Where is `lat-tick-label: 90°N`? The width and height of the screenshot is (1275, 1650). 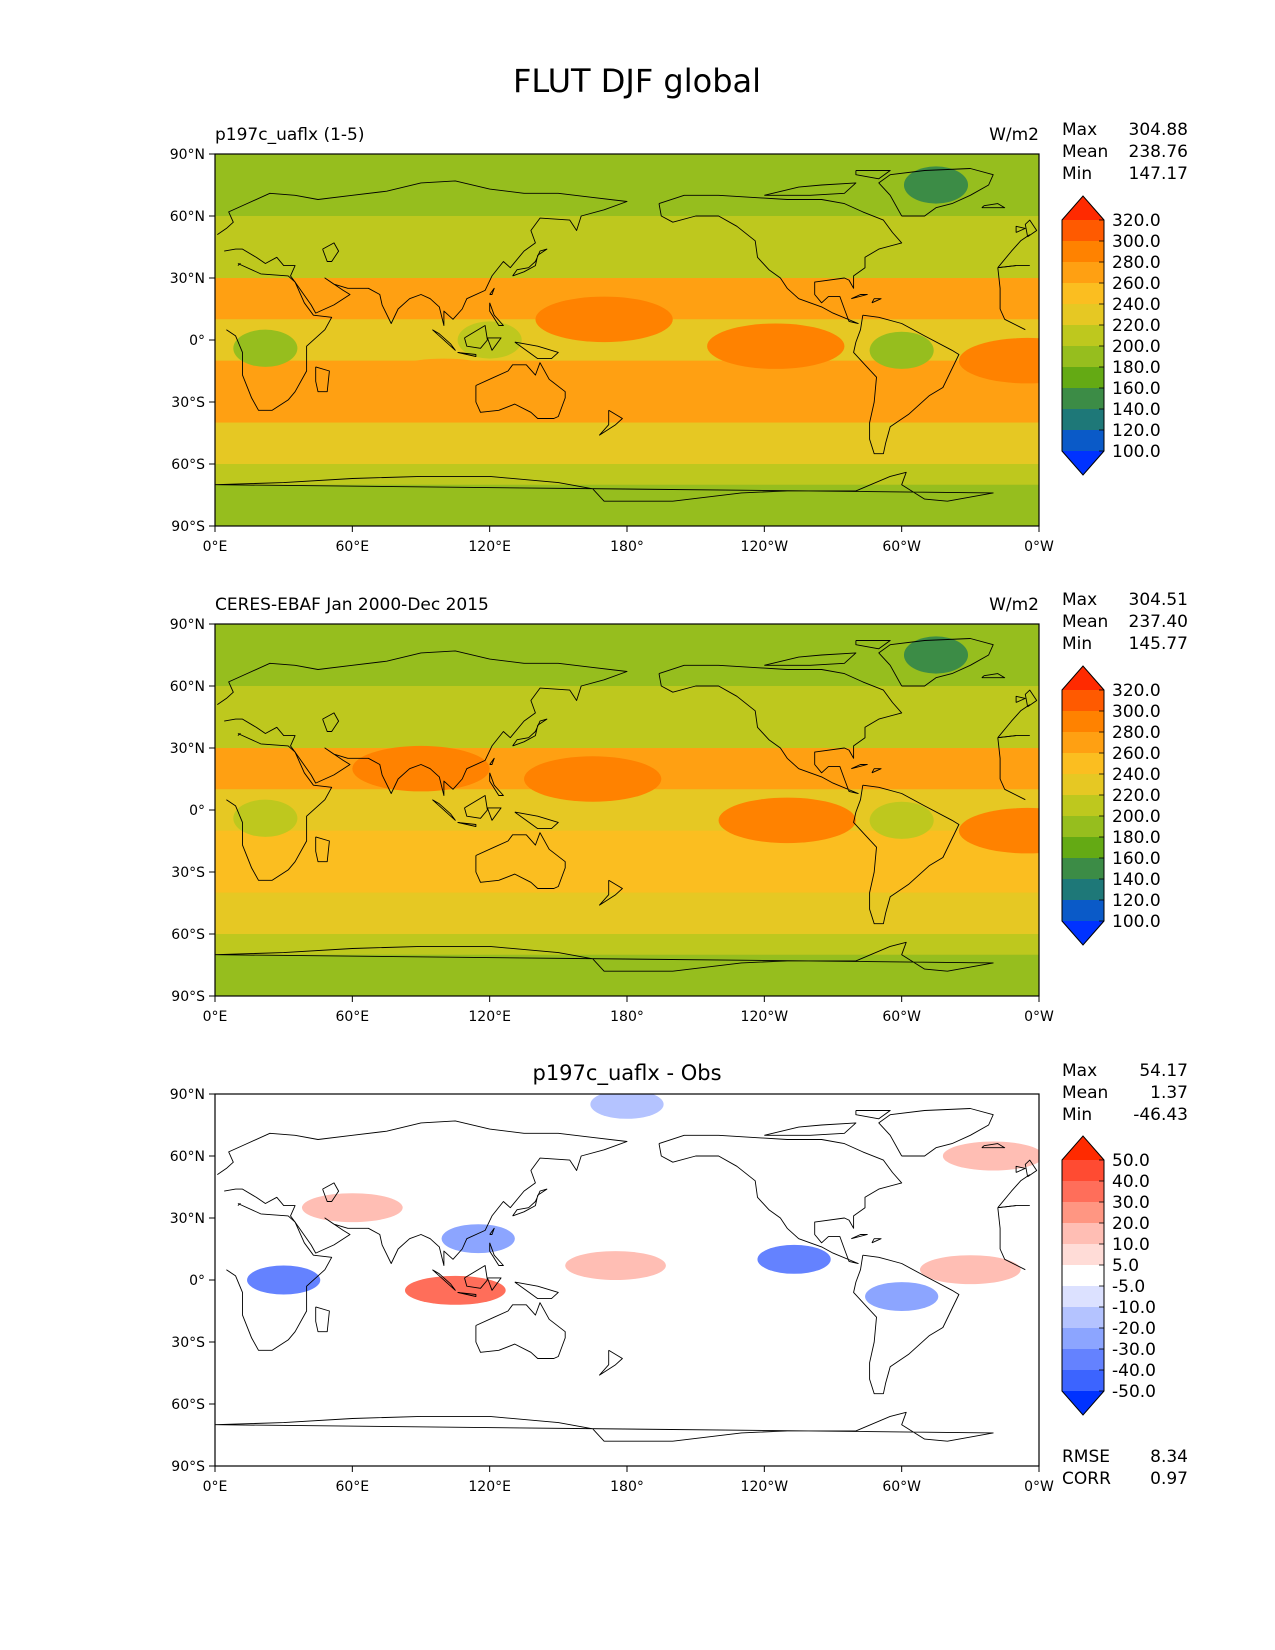 lat-tick-label: 90°N is located at coordinates (187, 625).